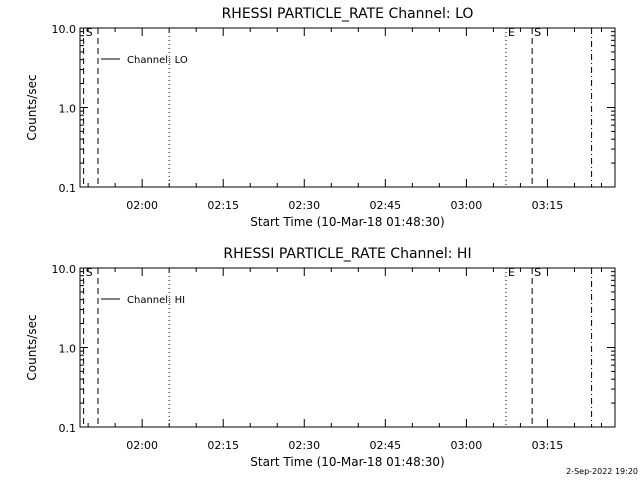 This screenshot has height=480, width=640. I want to click on chart-title: RHESSI PARTICLE_RATE Channel: LO, so click(348, 14).